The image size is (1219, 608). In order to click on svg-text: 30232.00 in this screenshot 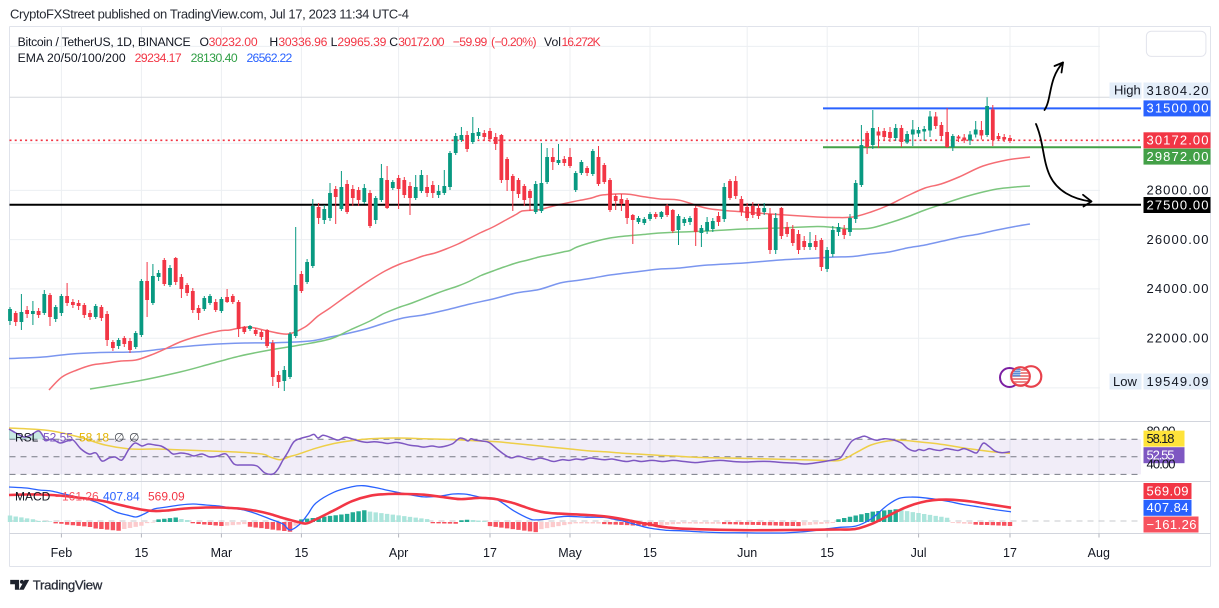, I will do `click(233, 42)`.